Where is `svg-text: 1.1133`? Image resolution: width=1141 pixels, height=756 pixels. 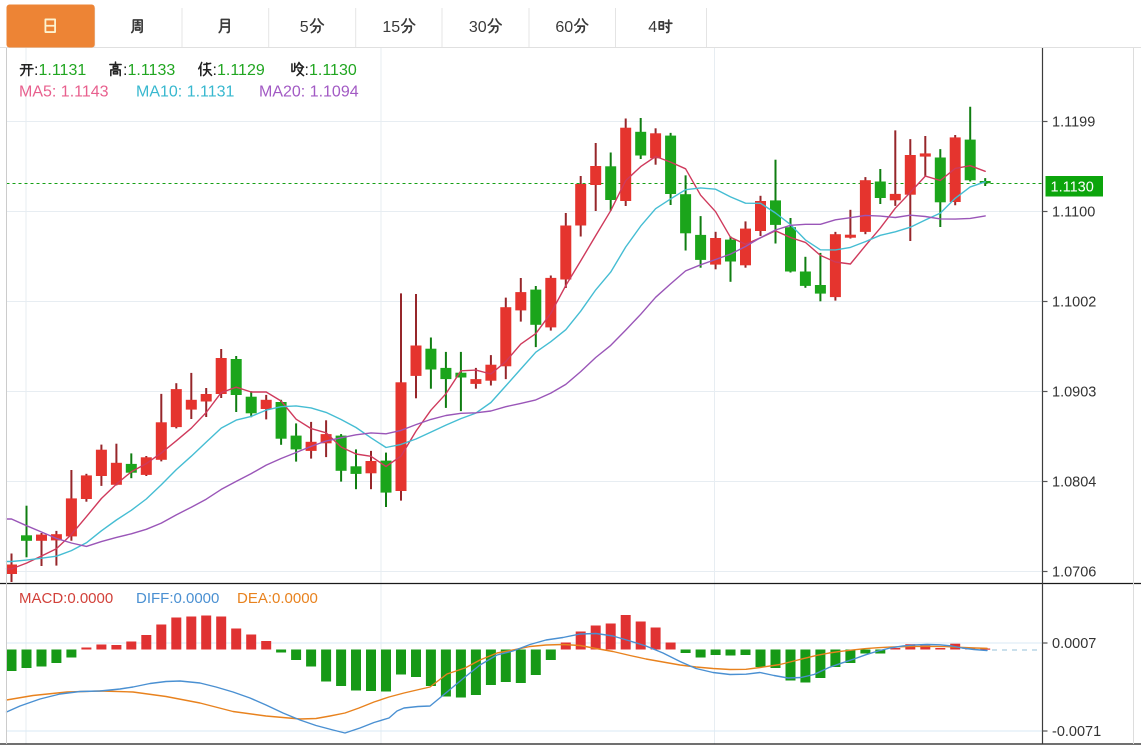
svg-text: 1.1133 is located at coordinates (152, 70).